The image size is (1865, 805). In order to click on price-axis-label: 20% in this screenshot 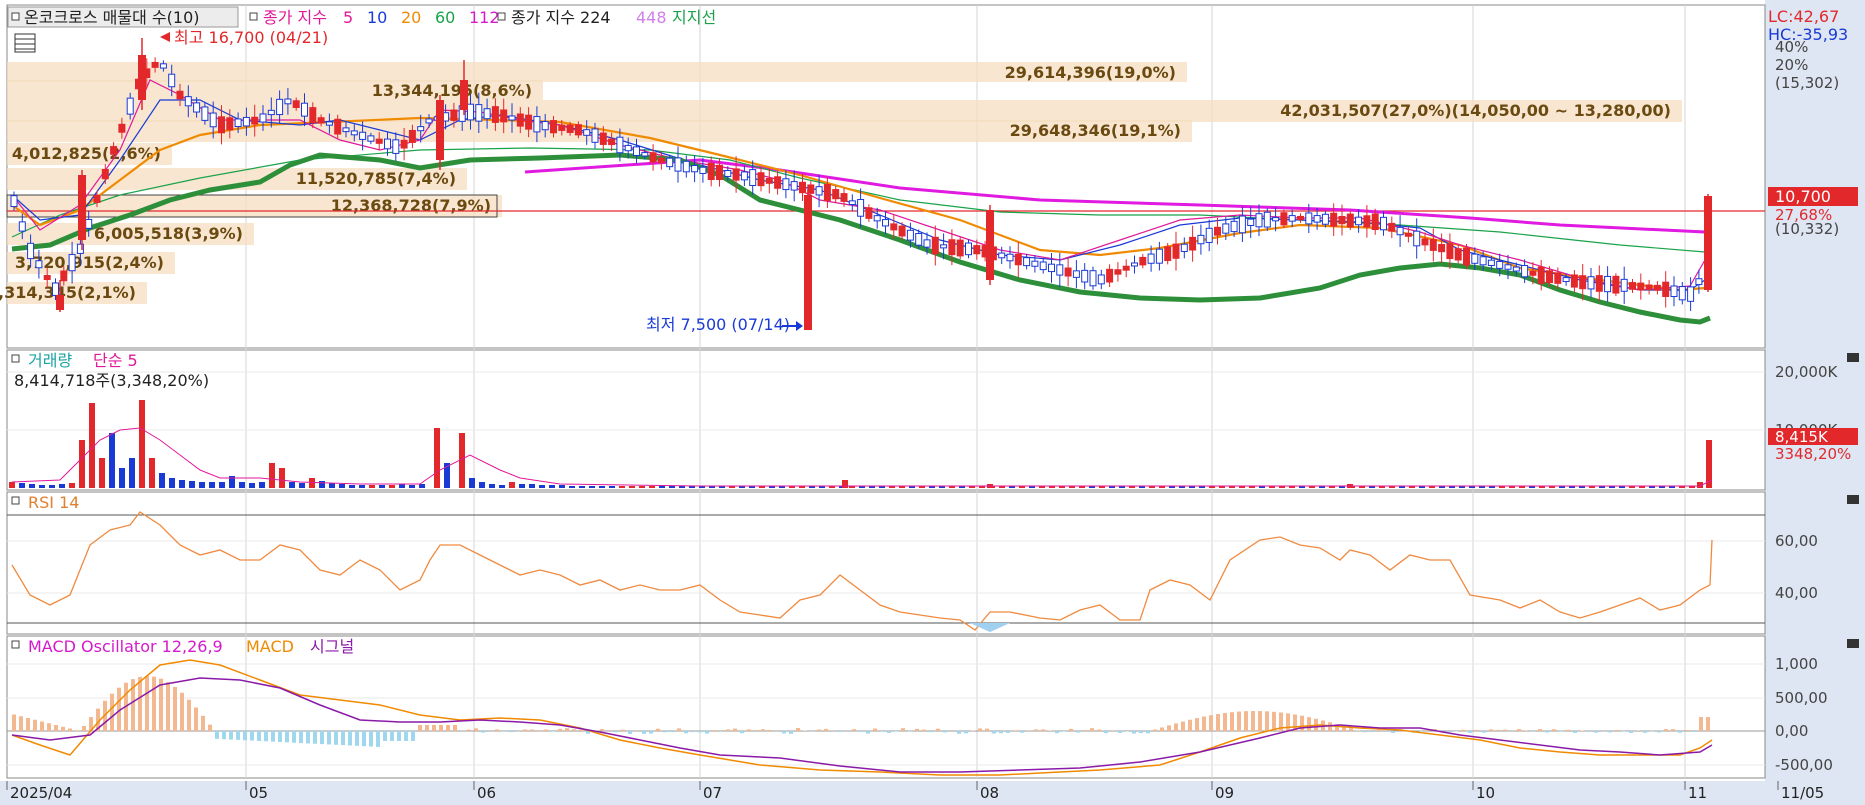, I will do `click(1791, 65)`.